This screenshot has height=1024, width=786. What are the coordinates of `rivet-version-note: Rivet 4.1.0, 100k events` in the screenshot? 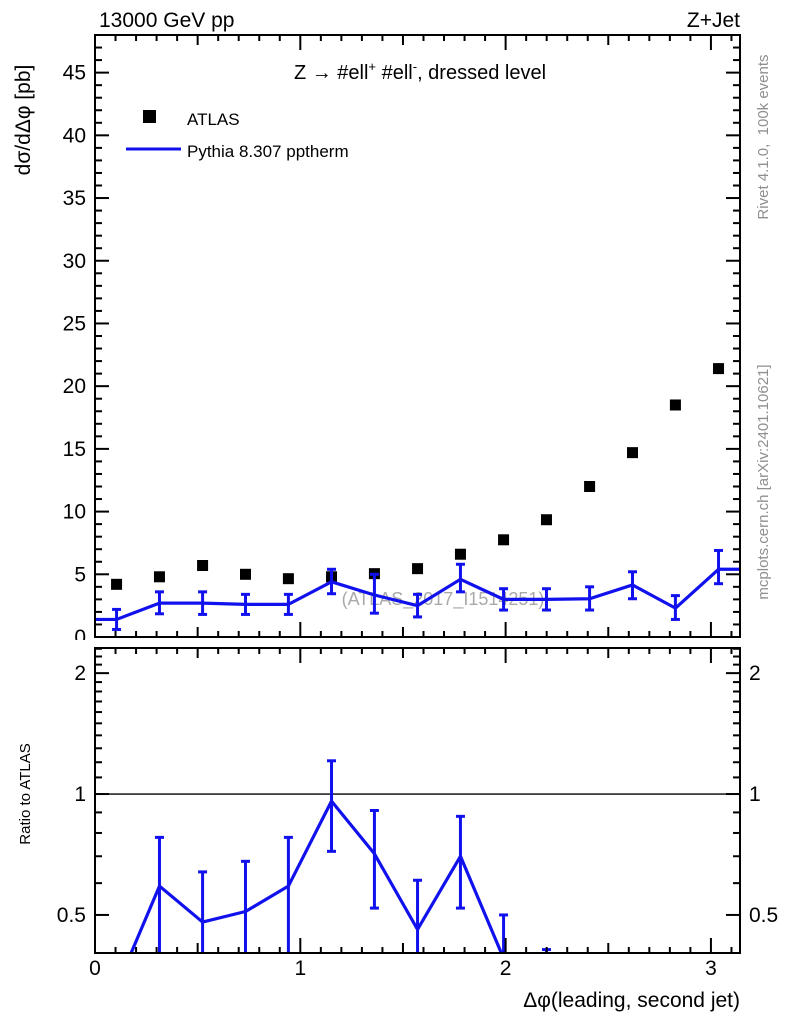 It's located at (763, 136).